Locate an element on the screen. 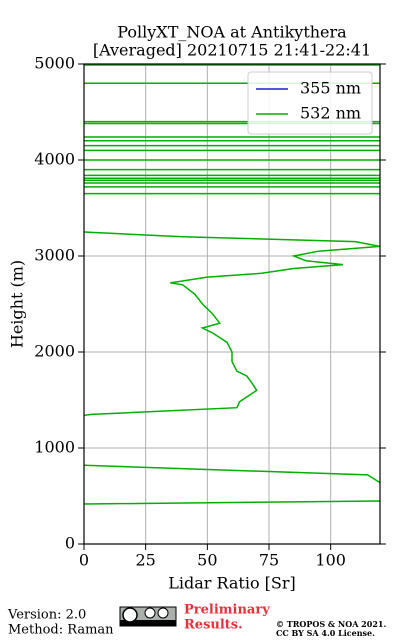  copyright: © TROPOS & NOA 2021. is located at coordinates (331, 624).